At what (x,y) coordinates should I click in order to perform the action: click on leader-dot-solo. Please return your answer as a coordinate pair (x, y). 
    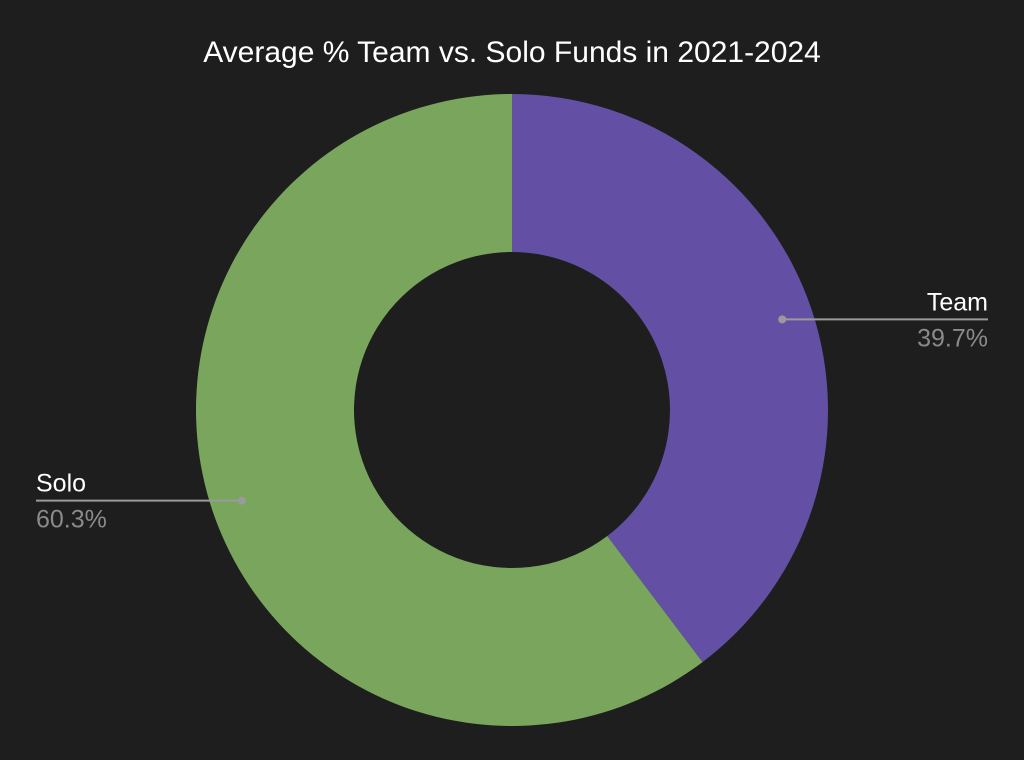
    Looking at the image, I should click on (241, 500).